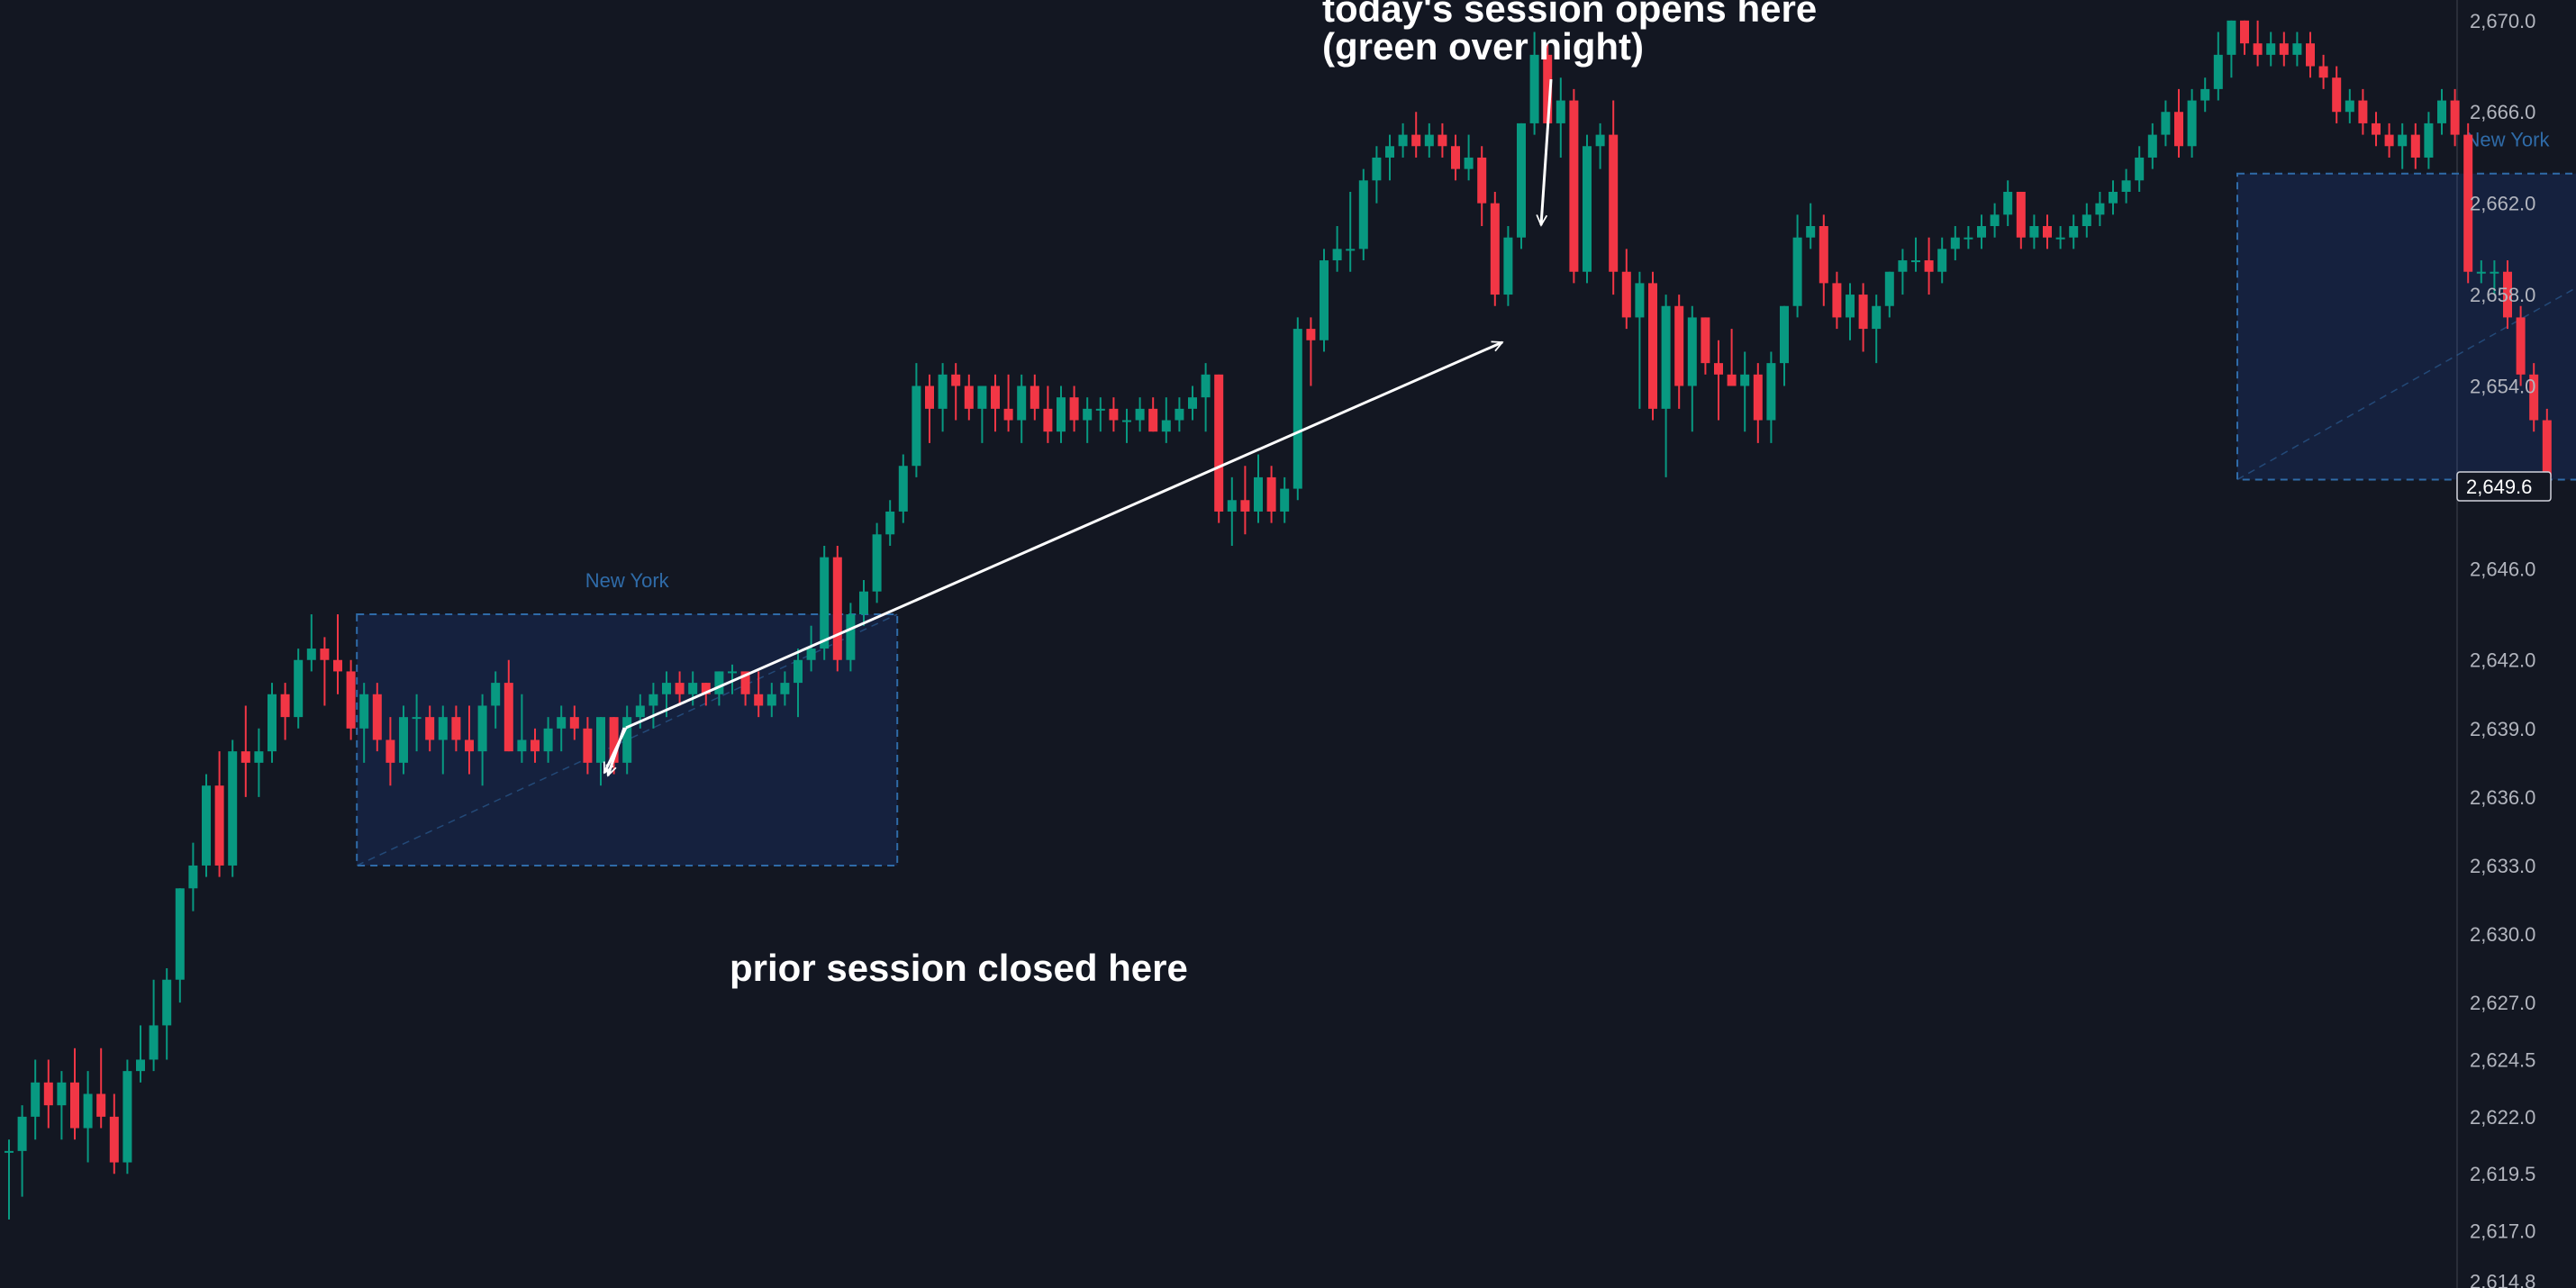  Describe the element at coordinates (2504, 486) in the screenshot. I see `last-price-marker: 2,649.6` at that location.